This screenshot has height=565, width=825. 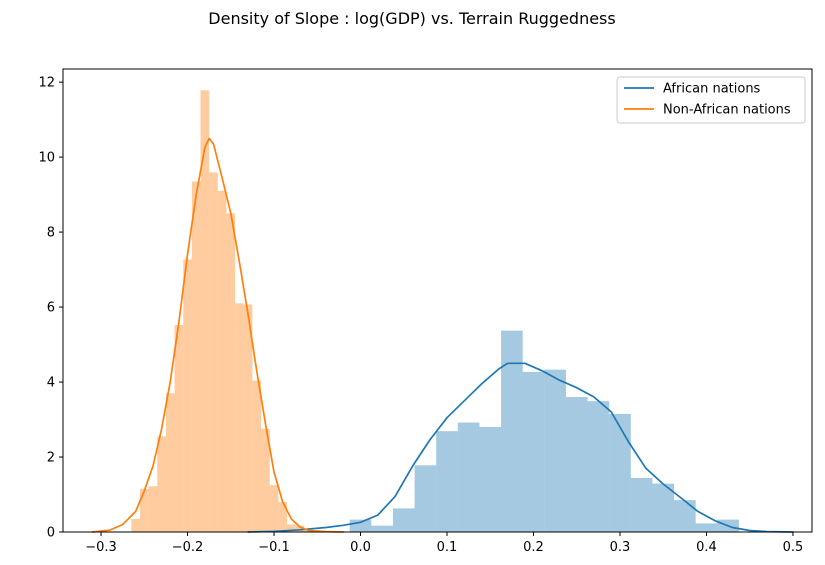 I want to click on x-tick-label: 0.4, so click(x=706, y=547).